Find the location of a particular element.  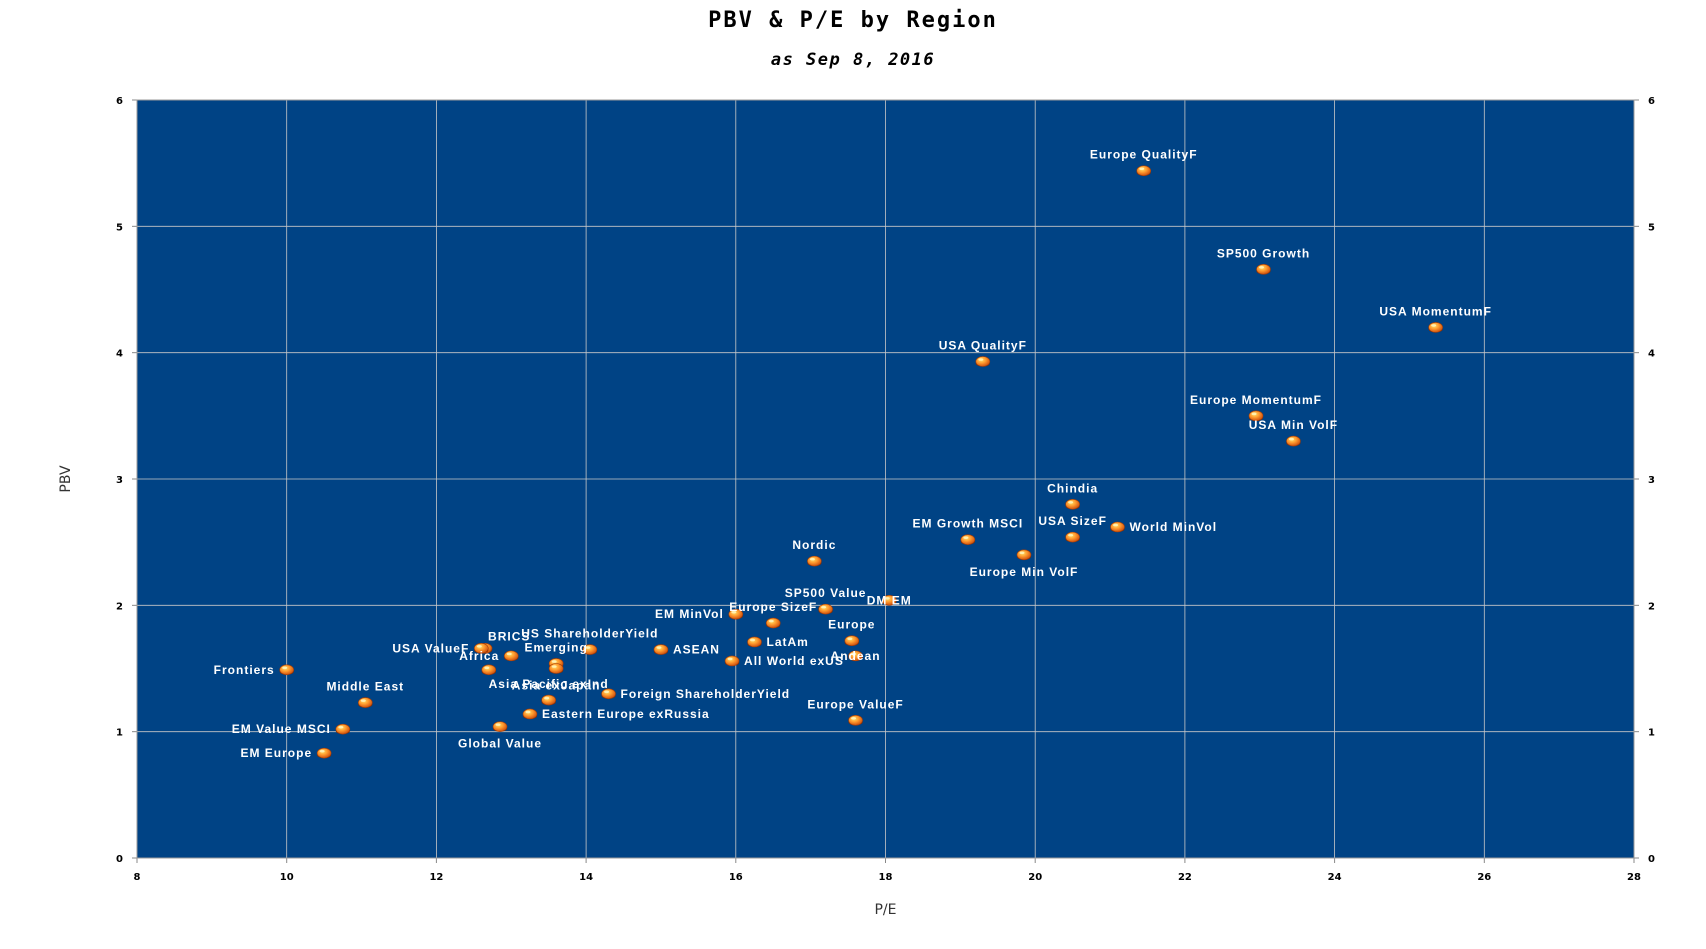

chart-subtitle: as Sep 8, 2016 is located at coordinates (853, 60).